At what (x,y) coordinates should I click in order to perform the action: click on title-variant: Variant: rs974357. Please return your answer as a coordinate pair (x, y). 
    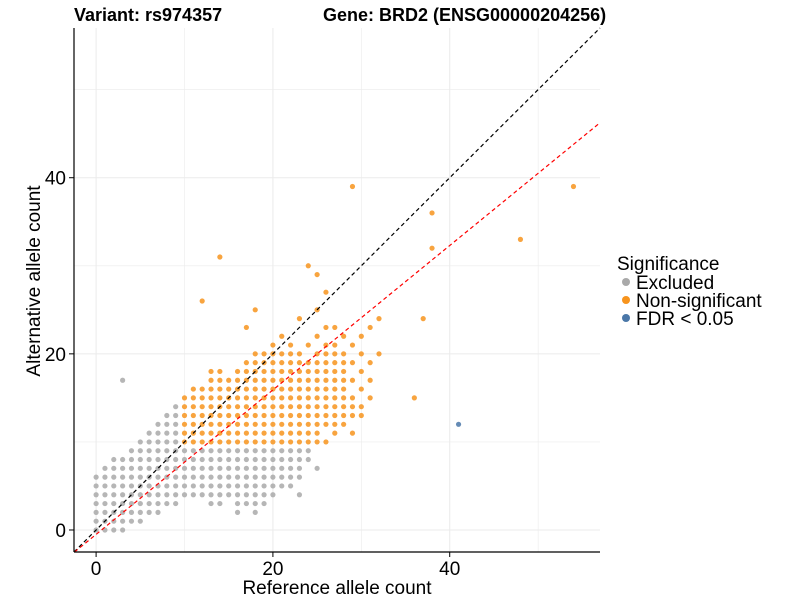
    Looking at the image, I should click on (148, 15).